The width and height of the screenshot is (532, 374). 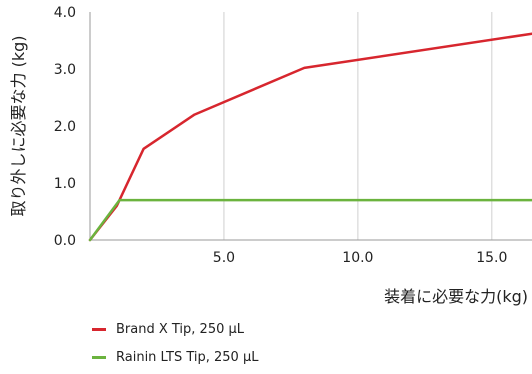 What do you see at coordinates (491, 258) in the screenshot?
I see `x-tick-label-2: 15.0` at bounding box center [491, 258].